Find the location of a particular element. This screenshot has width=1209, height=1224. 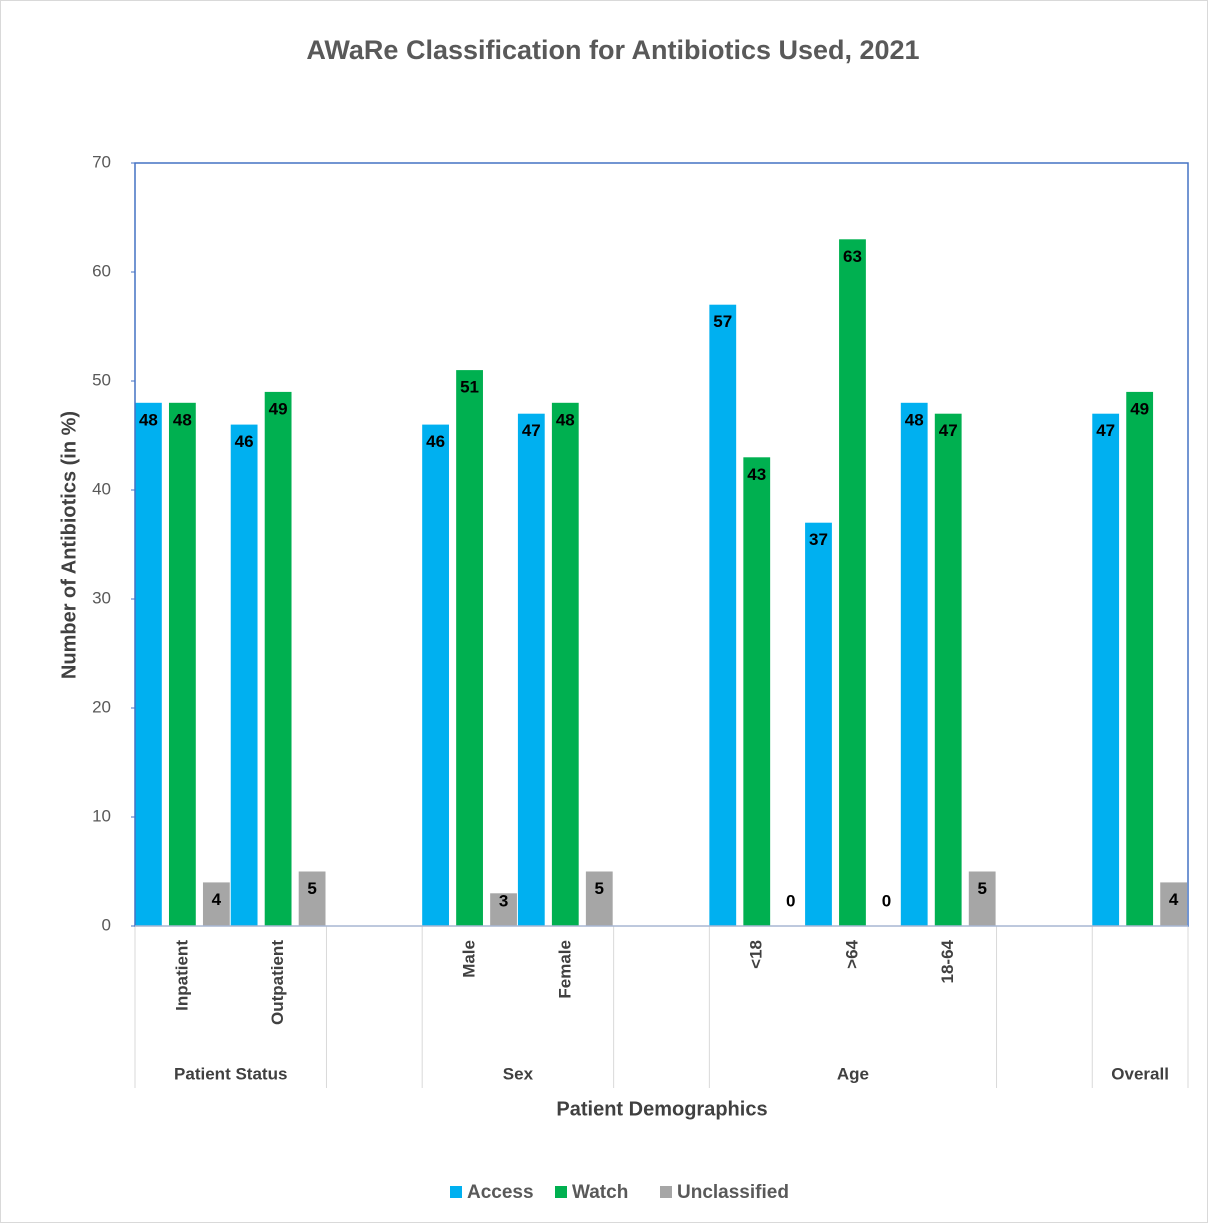

legend-label: Watch is located at coordinates (600, 1192).